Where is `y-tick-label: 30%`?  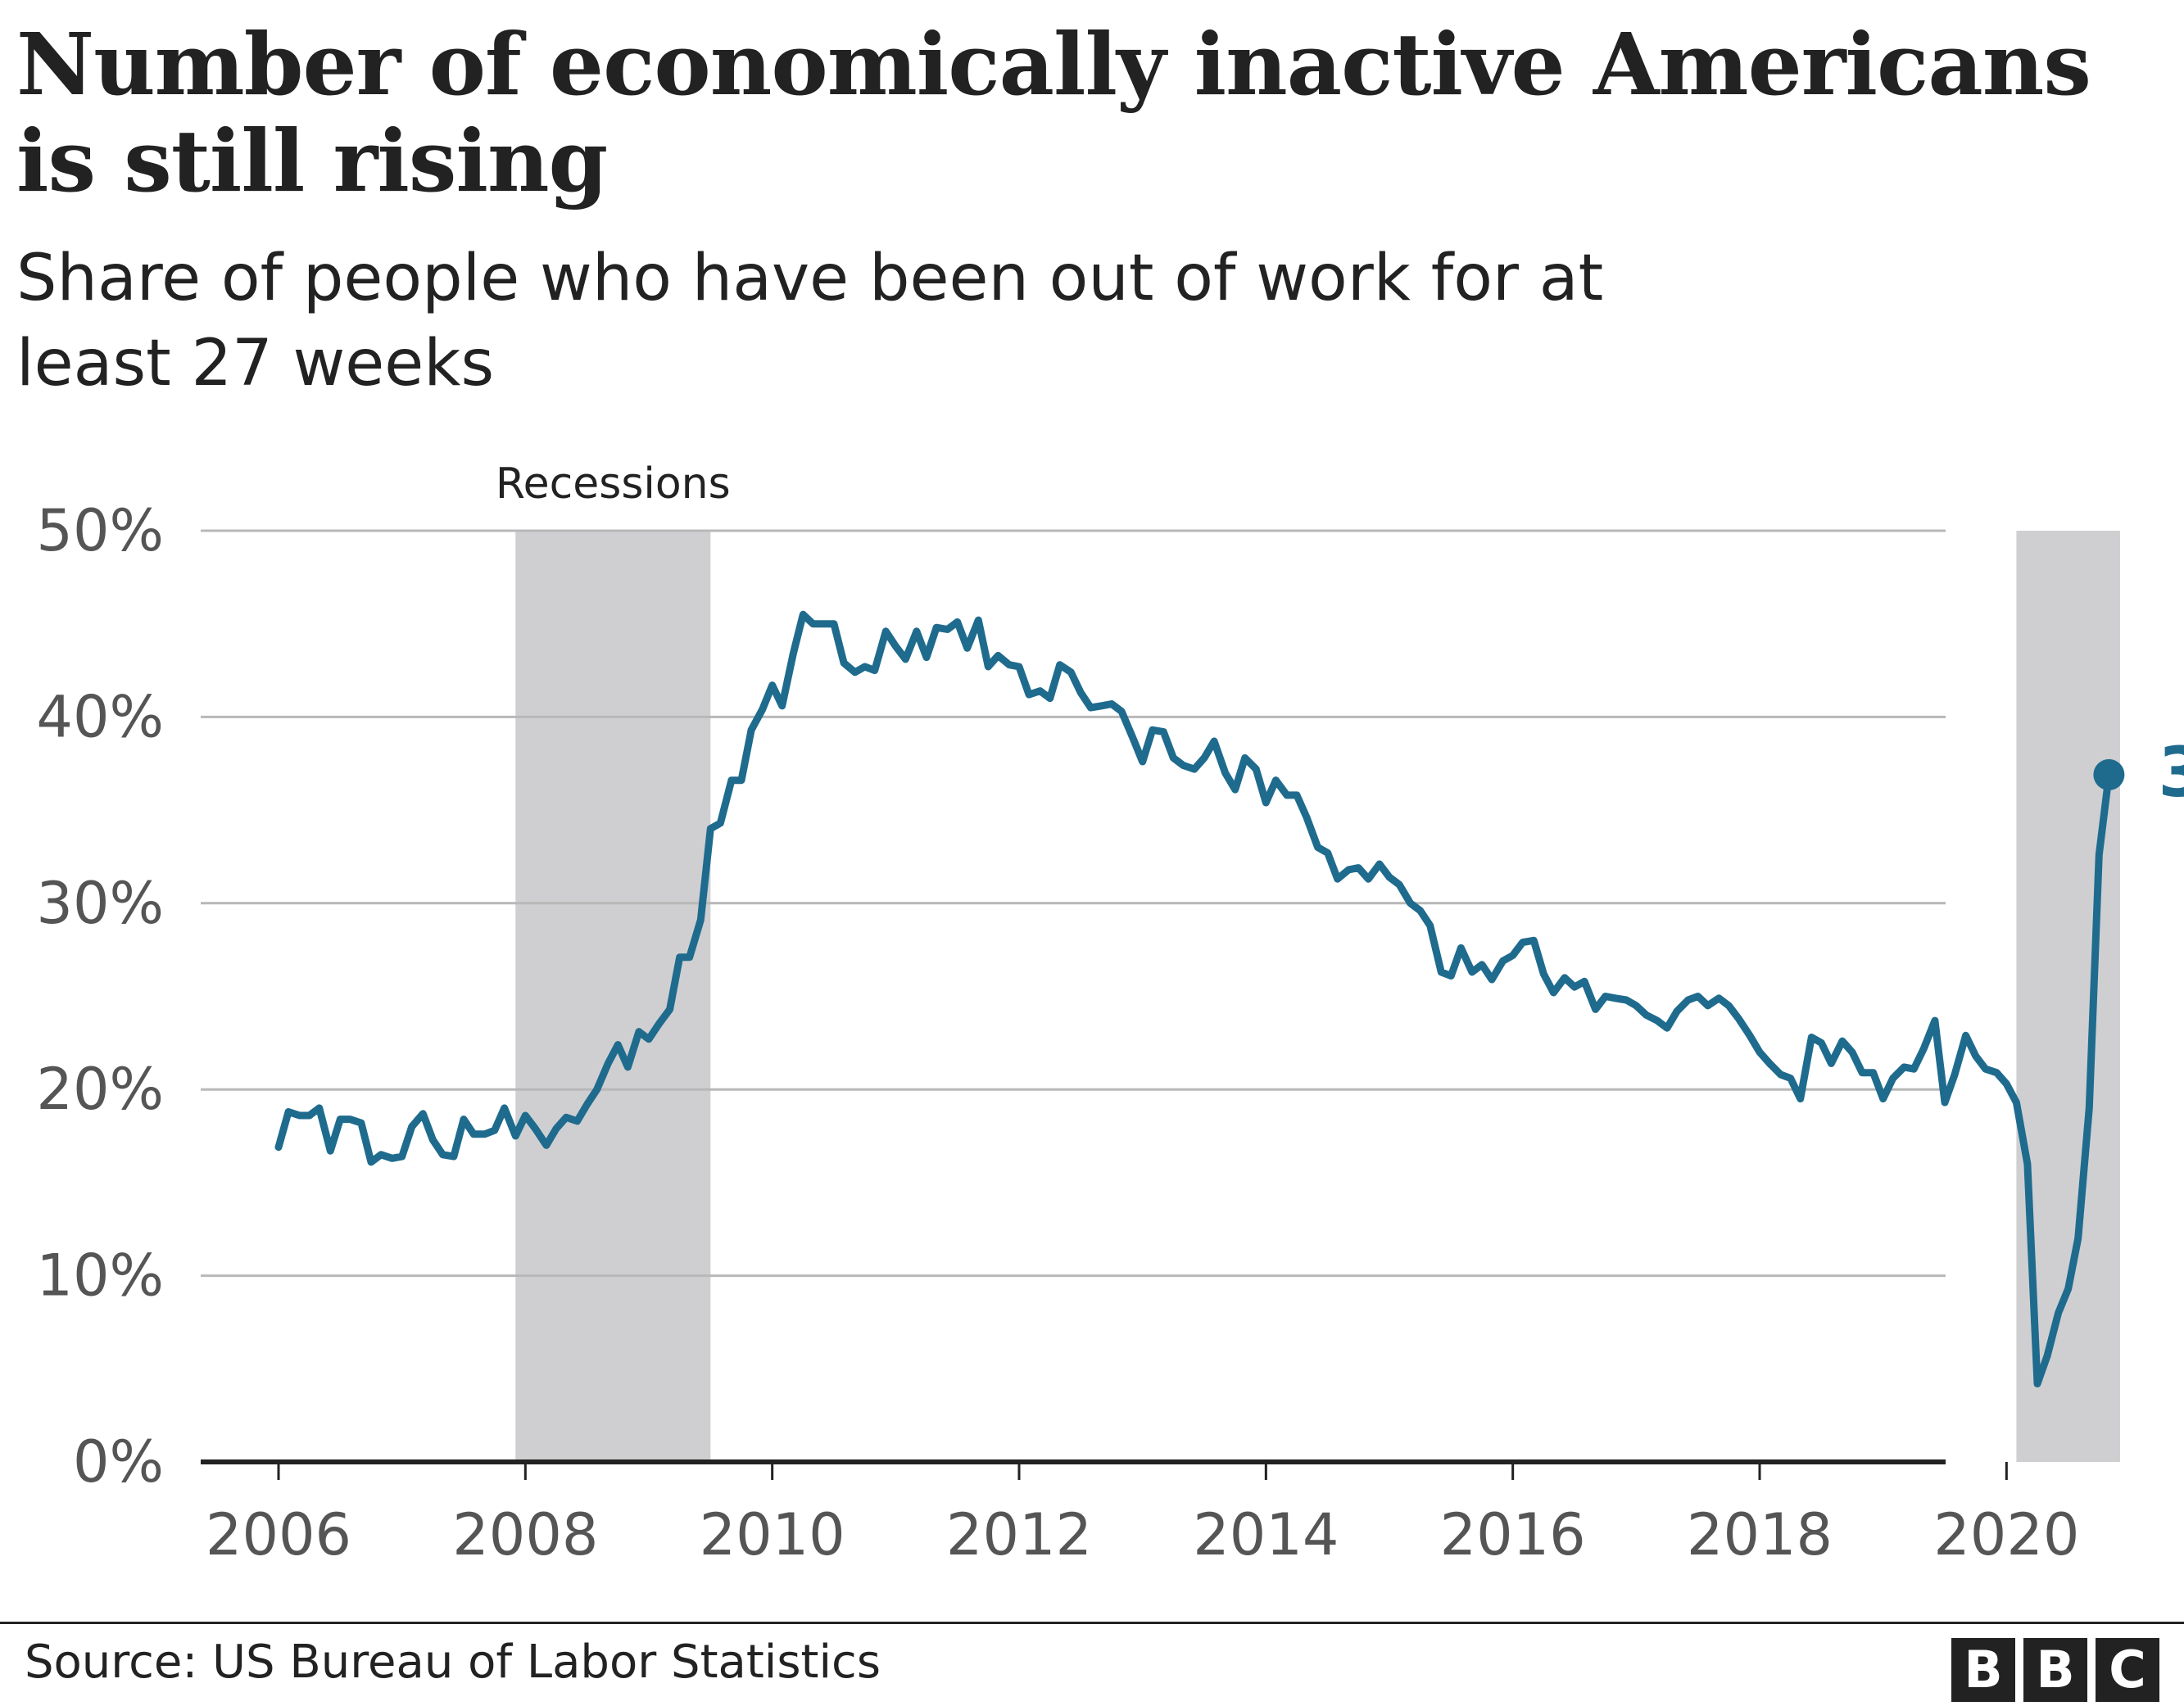 y-tick-label: 30% is located at coordinates (100, 903).